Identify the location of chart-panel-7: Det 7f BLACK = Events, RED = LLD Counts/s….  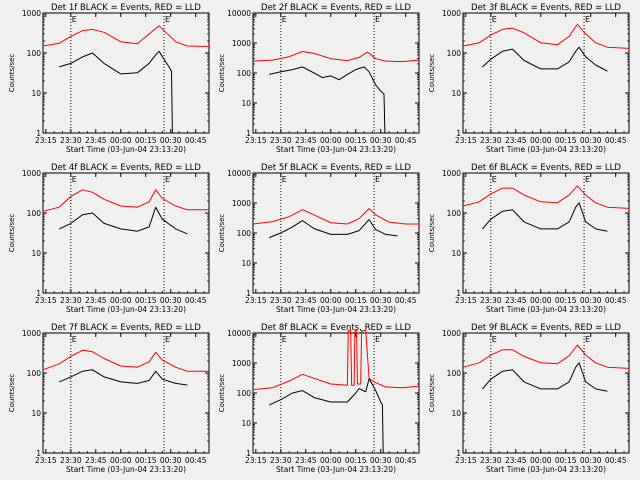
(109, 398).